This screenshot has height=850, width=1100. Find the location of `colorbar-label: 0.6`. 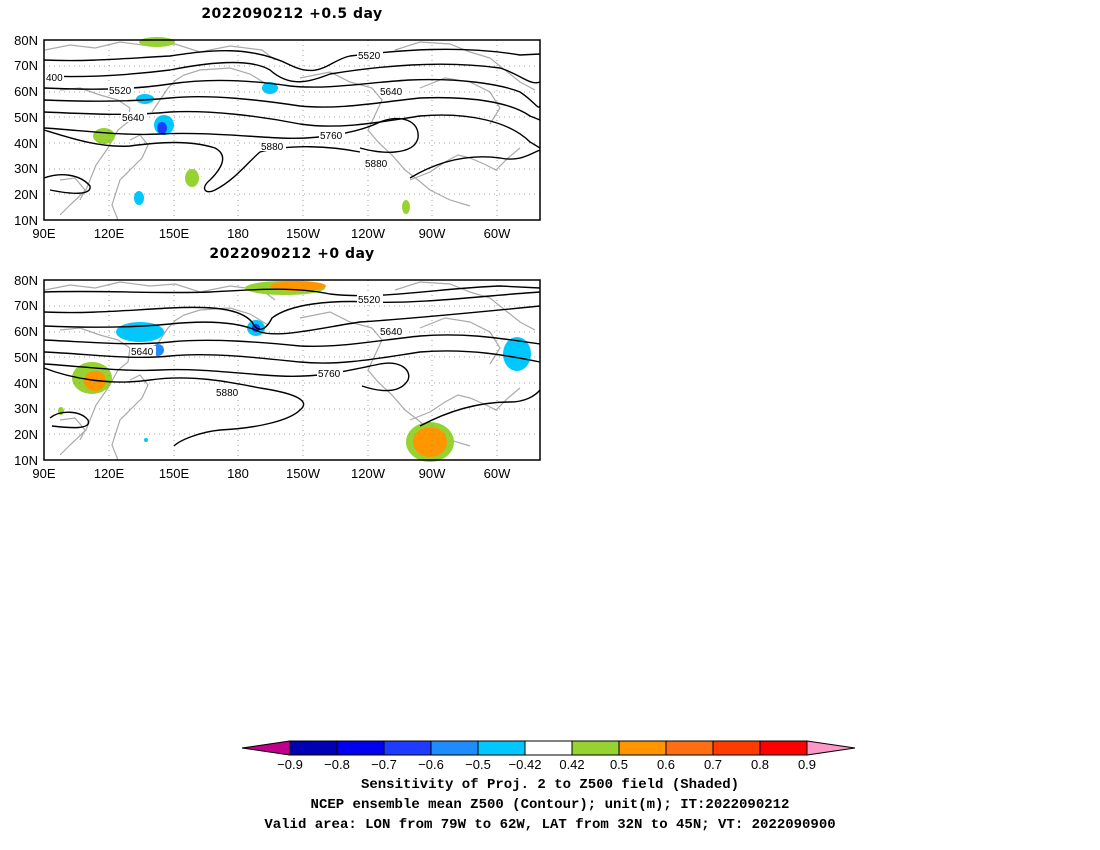

colorbar-label: 0.6 is located at coordinates (666, 764).